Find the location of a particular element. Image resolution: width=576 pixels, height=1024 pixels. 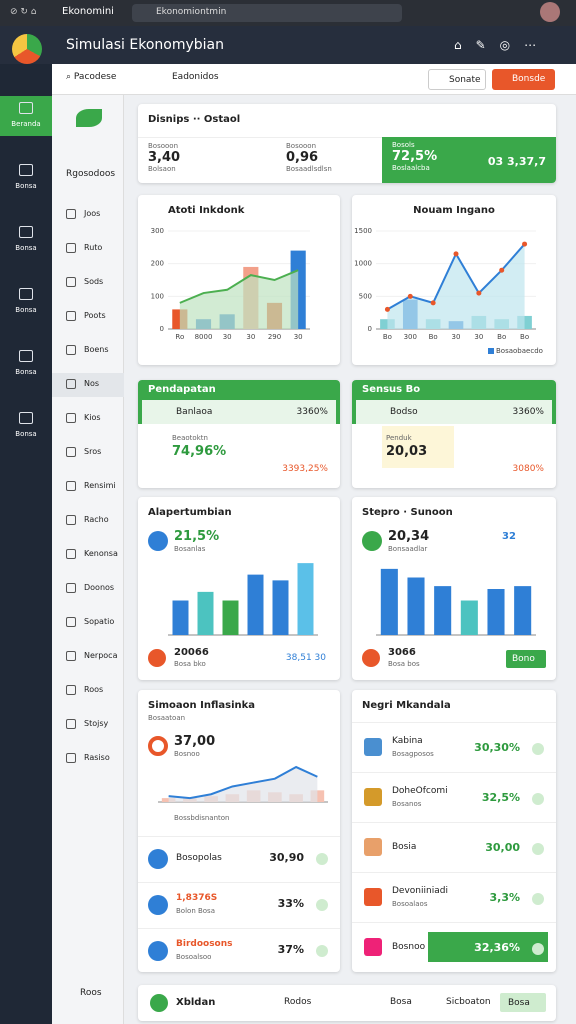

x-tick-label: 8000 is located at coordinates (204, 337).